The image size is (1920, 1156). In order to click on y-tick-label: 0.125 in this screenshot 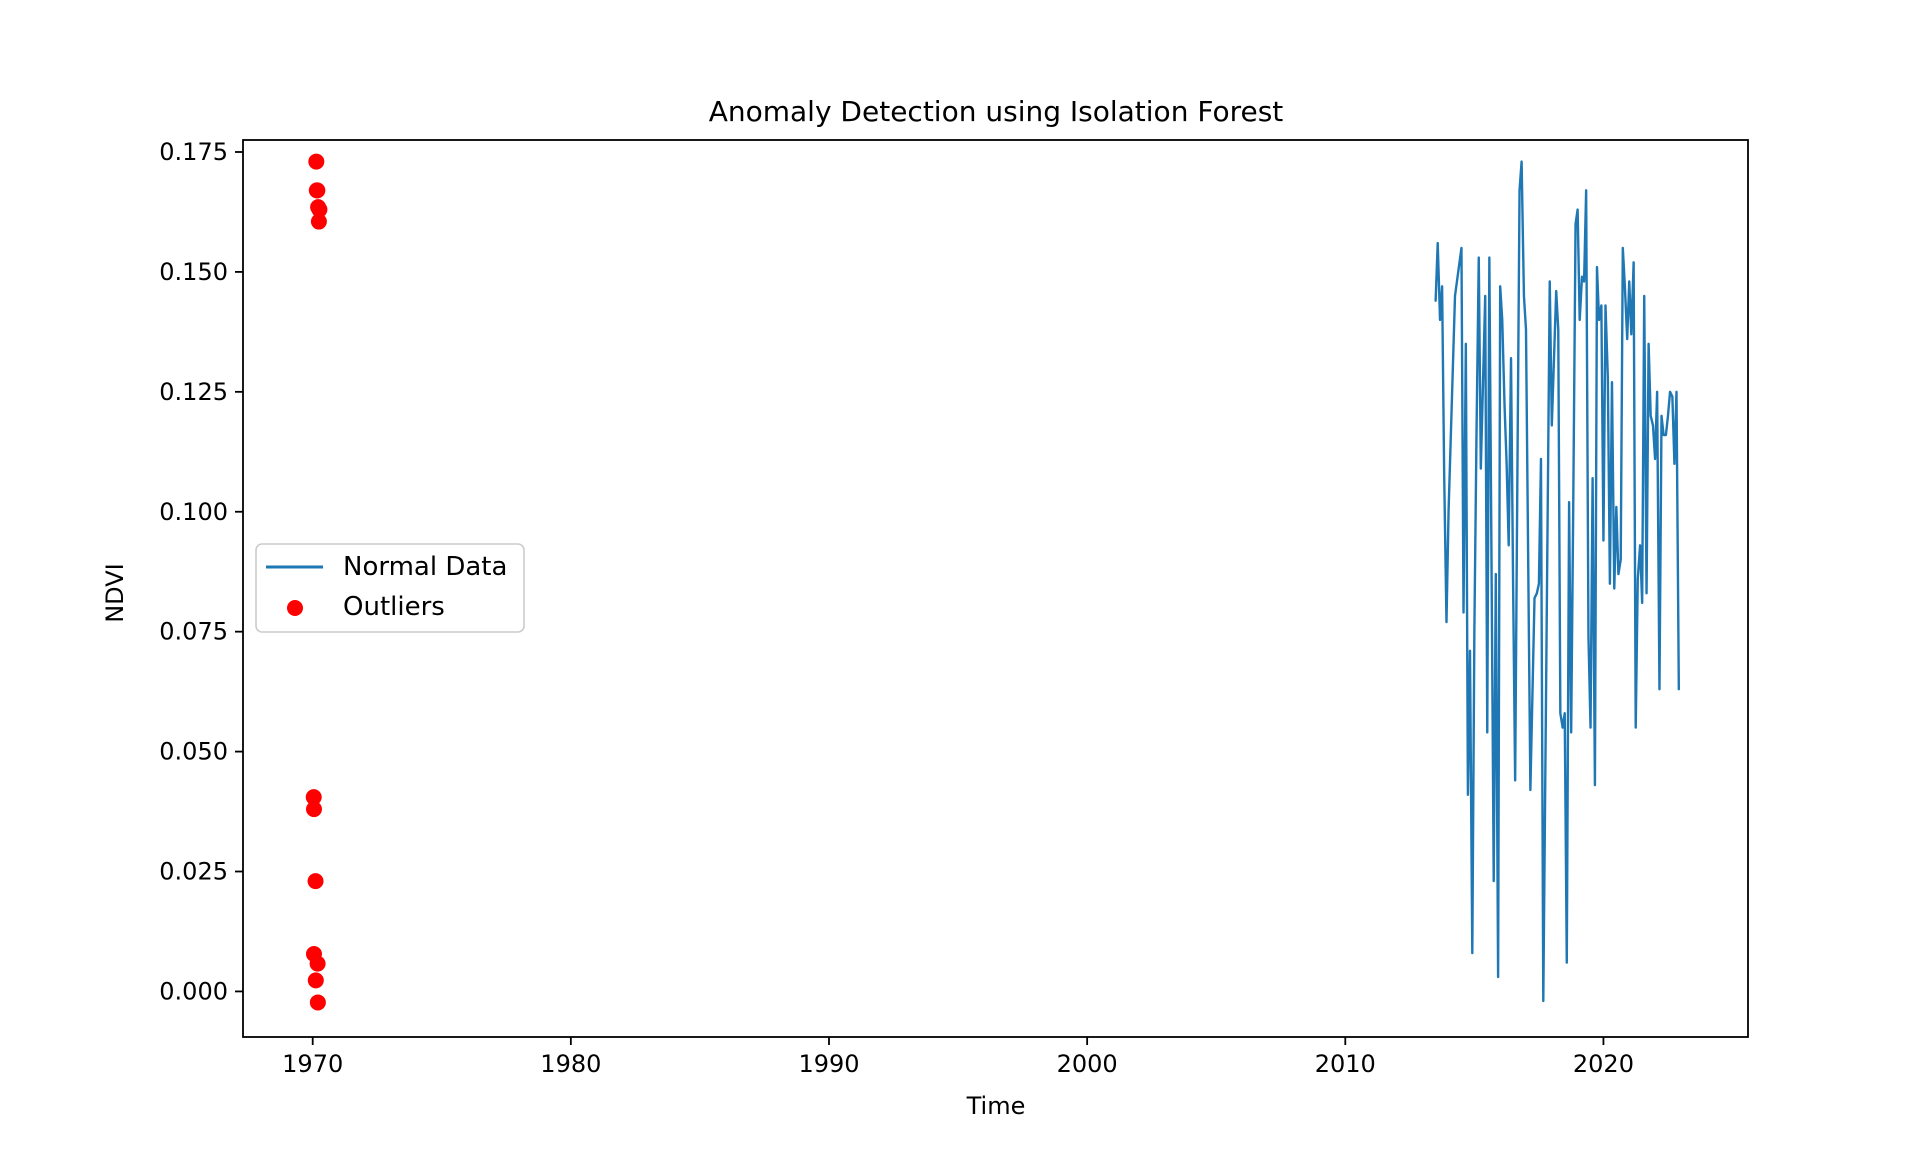, I will do `click(193, 392)`.